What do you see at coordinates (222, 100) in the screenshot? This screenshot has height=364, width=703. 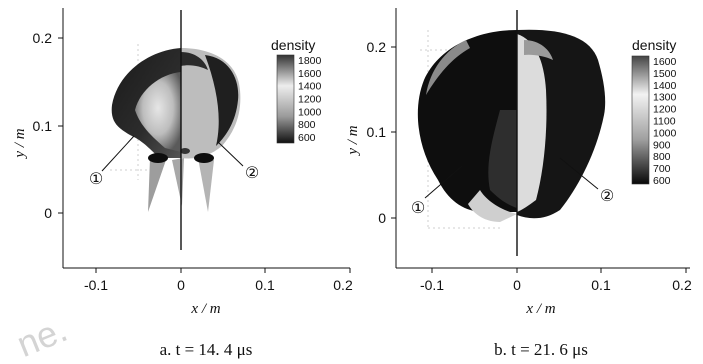 I see `density-field-right-shell` at bounding box center [222, 100].